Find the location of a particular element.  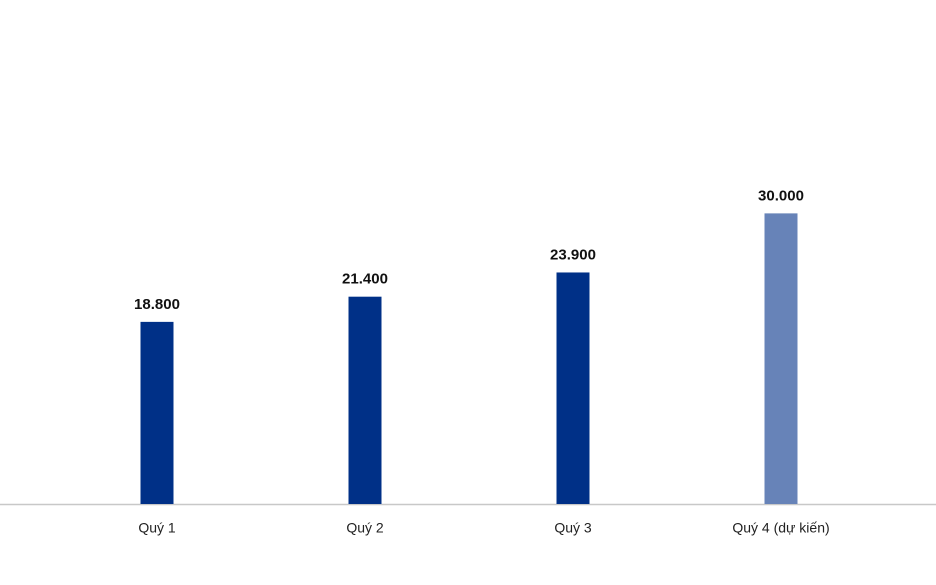

value-label: 18.800 is located at coordinates (157, 304).